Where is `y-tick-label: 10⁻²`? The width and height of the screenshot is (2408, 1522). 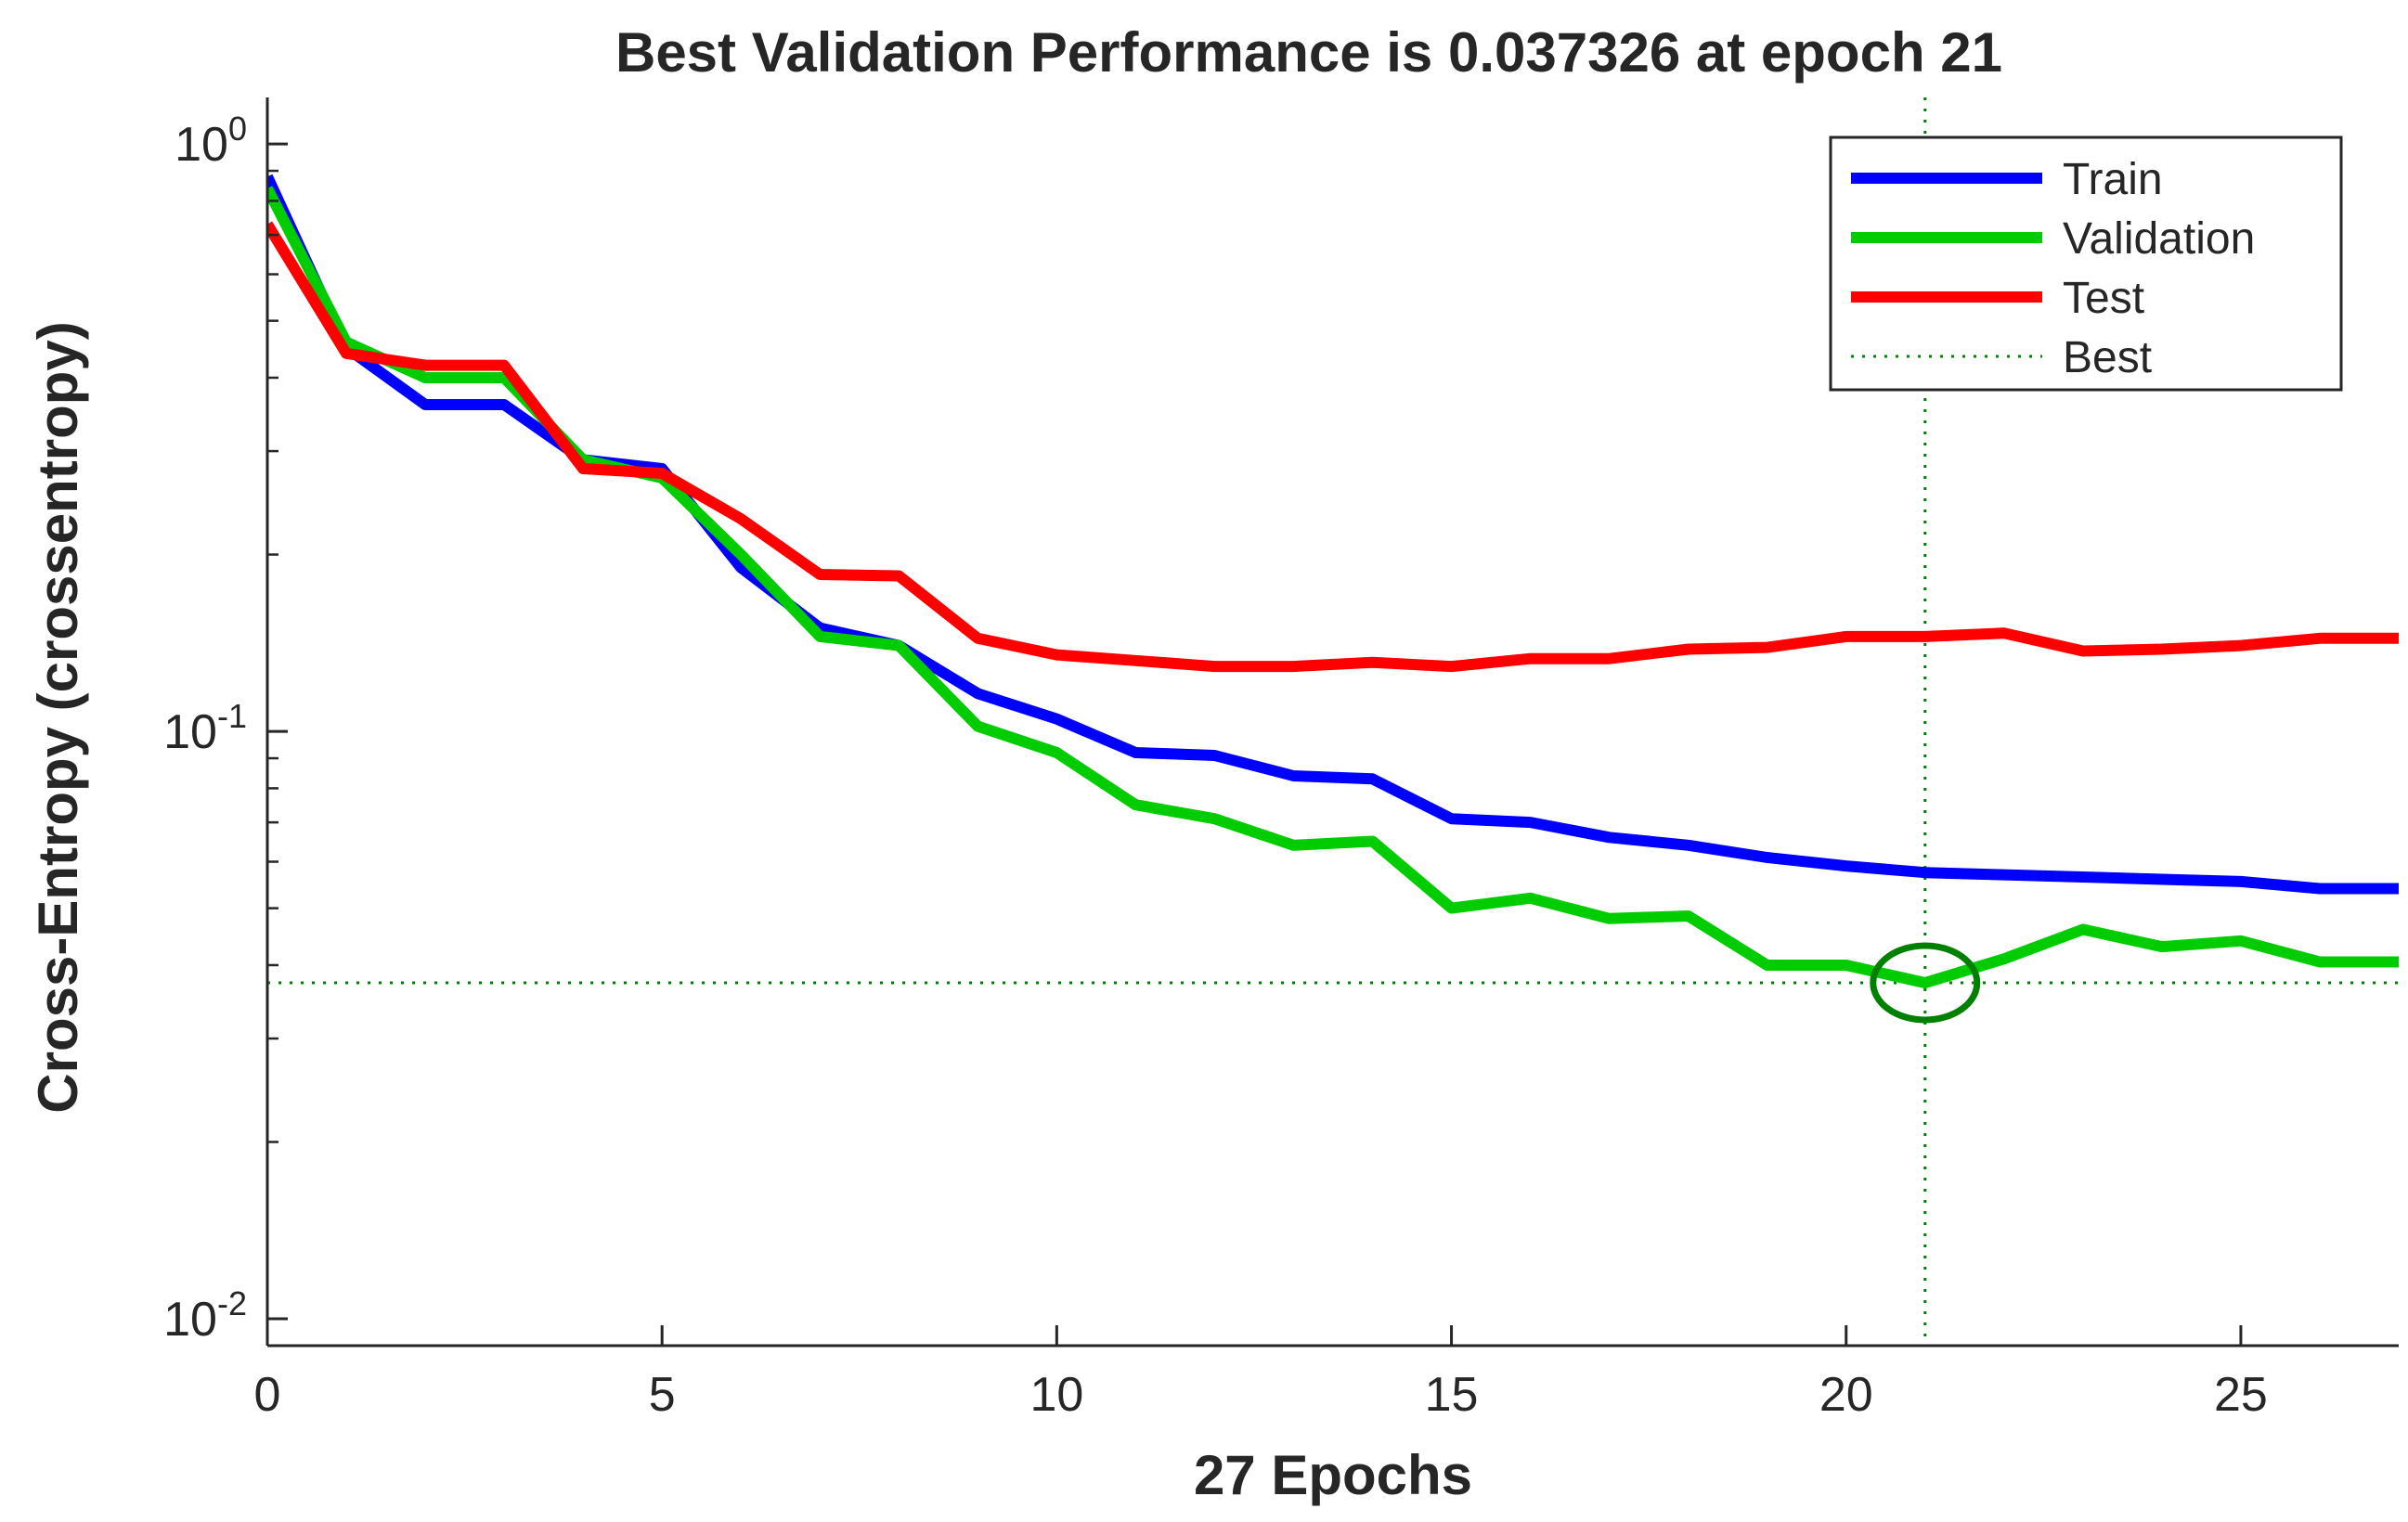 y-tick-label: 10⁻² is located at coordinates (205, 1315).